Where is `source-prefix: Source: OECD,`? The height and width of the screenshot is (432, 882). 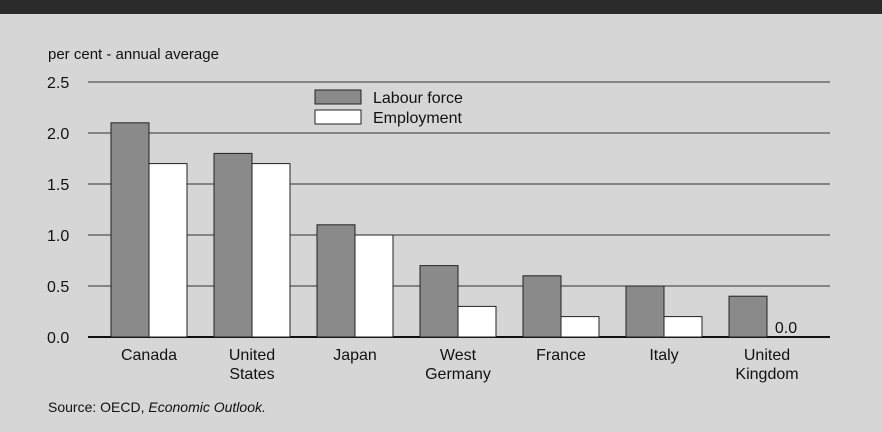
source-prefix: Source: OECD, is located at coordinates (98, 407).